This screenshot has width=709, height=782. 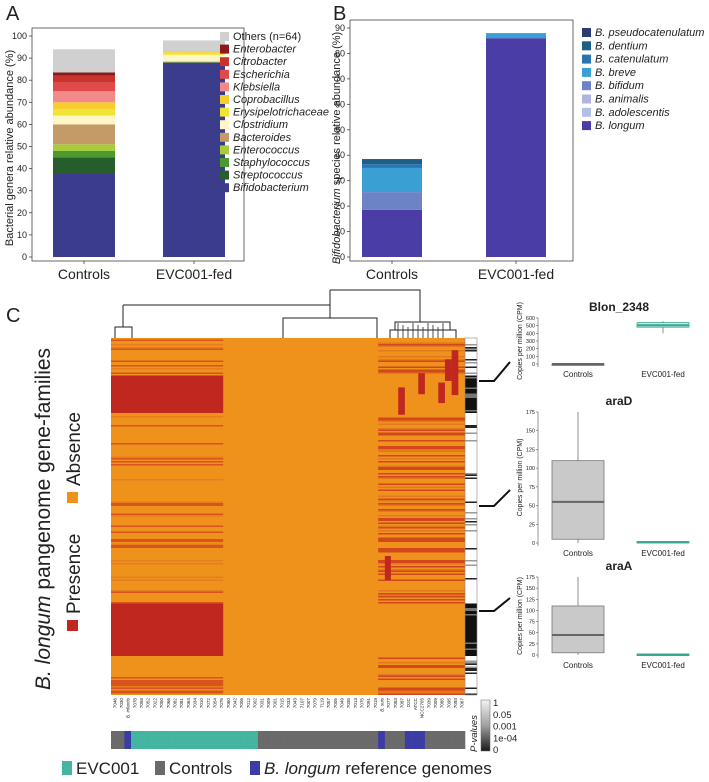 I want to click on panel-b-bar-segment, so click(x=392, y=180).